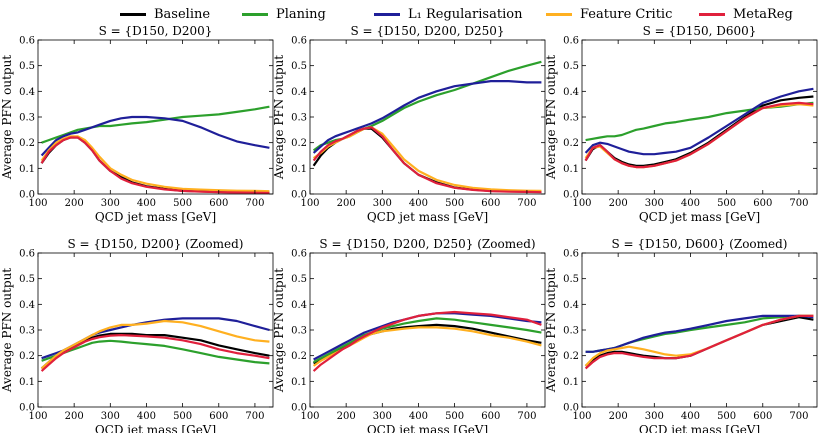 The width and height of the screenshot is (830, 433). I want to click on chart-title: S = {D150, D200} (Zoomed), so click(156, 244).